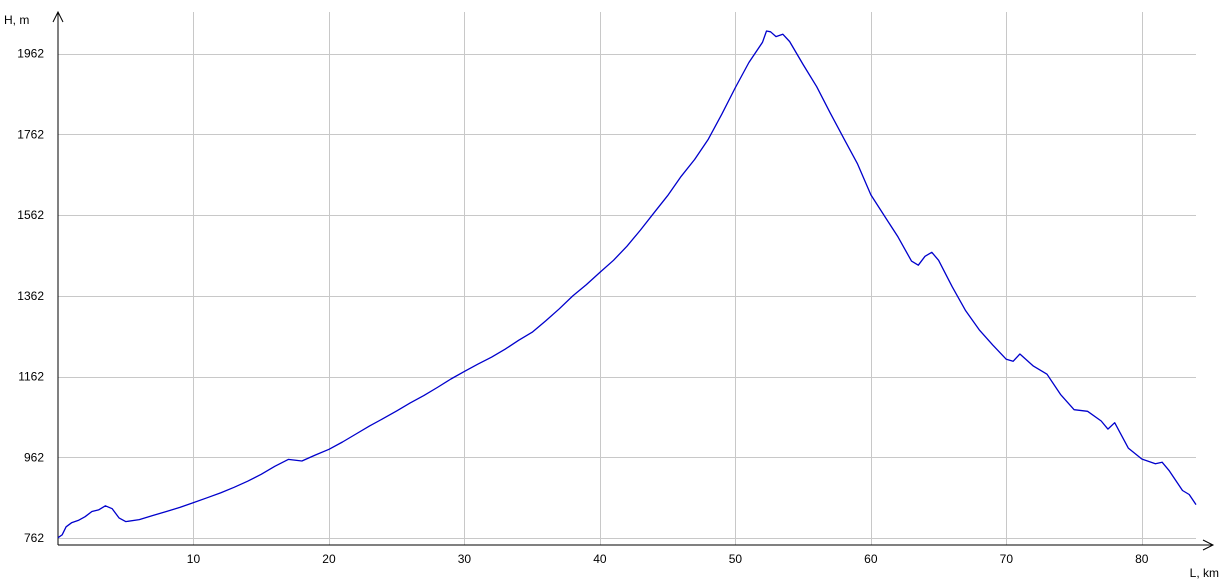 This screenshot has height=582, width=1223. What do you see at coordinates (1142, 559) in the screenshot?
I see `x-tick-label: 80` at bounding box center [1142, 559].